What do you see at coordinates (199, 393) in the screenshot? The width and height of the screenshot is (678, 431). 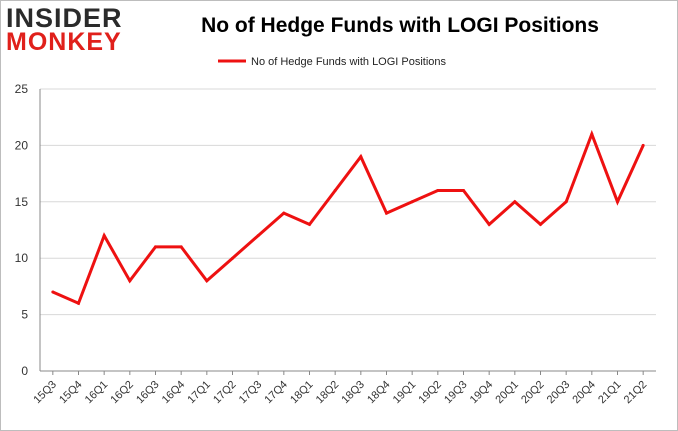 I see `x-tick-label: 17Q1` at bounding box center [199, 393].